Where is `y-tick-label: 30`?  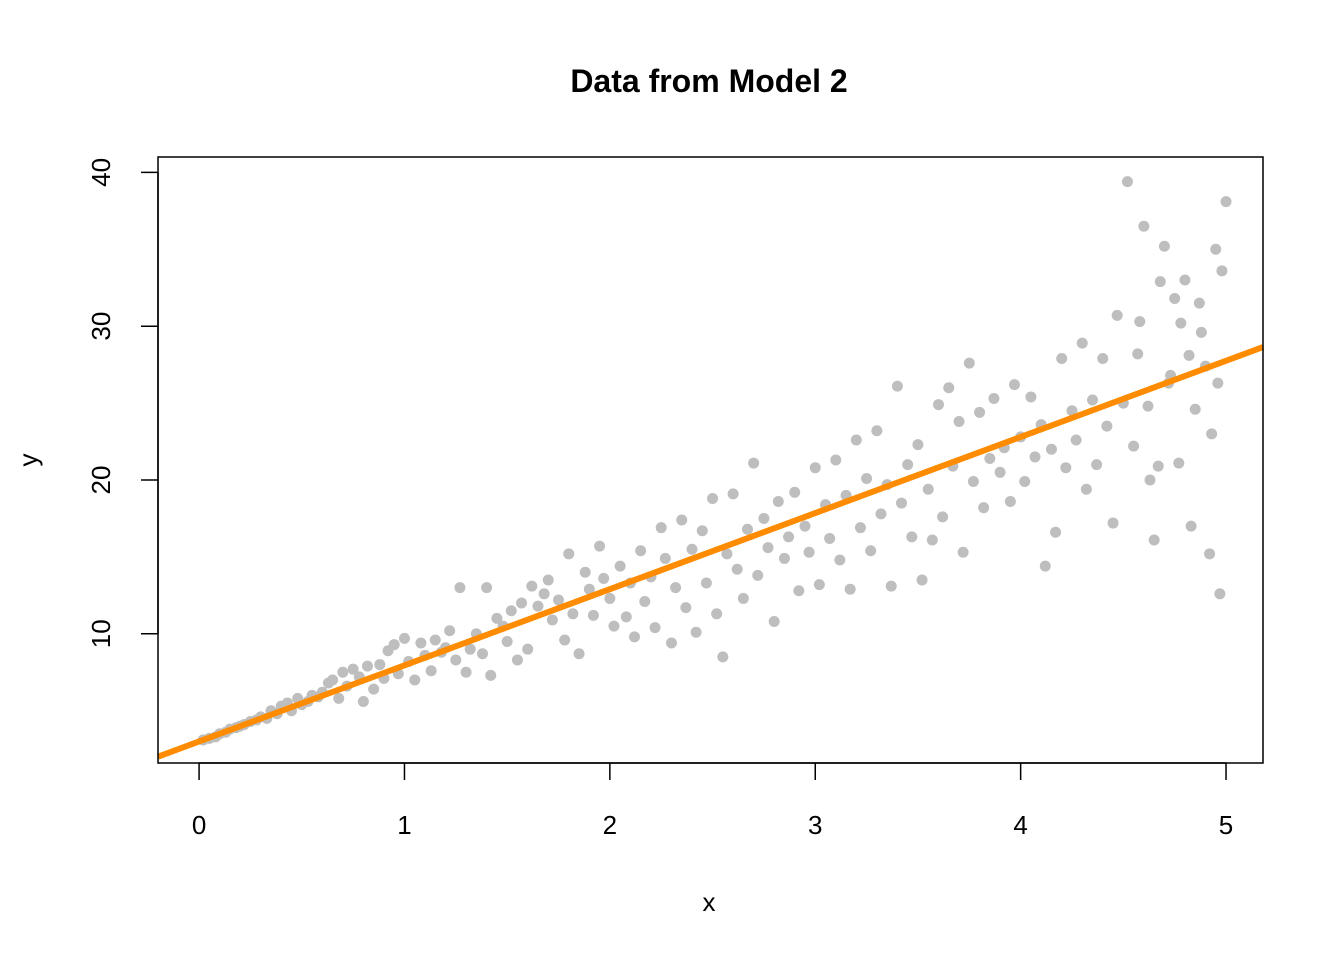 y-tick-label: 30 is located at coordinates (101, 326).